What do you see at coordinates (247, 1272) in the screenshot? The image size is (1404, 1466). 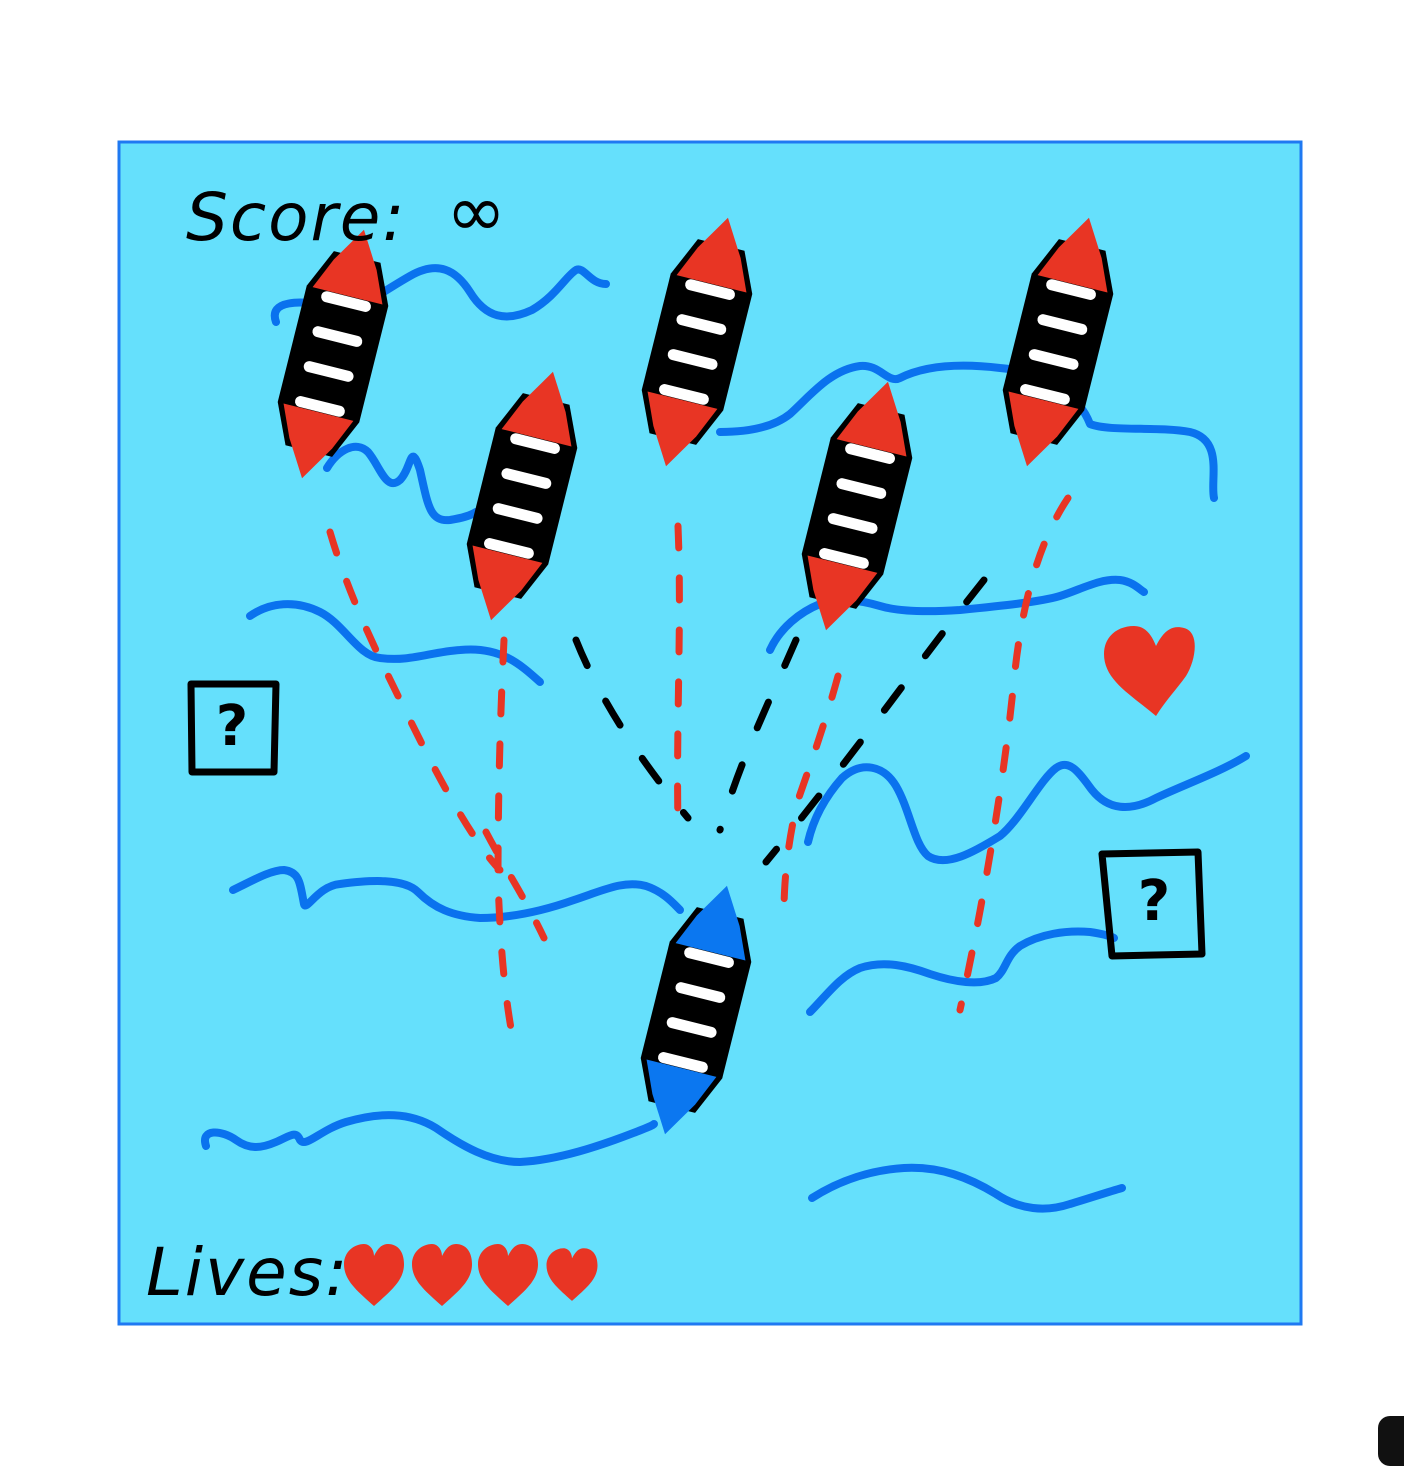 I see `lives-label: Lives:` at bounding box center [247, 1272].